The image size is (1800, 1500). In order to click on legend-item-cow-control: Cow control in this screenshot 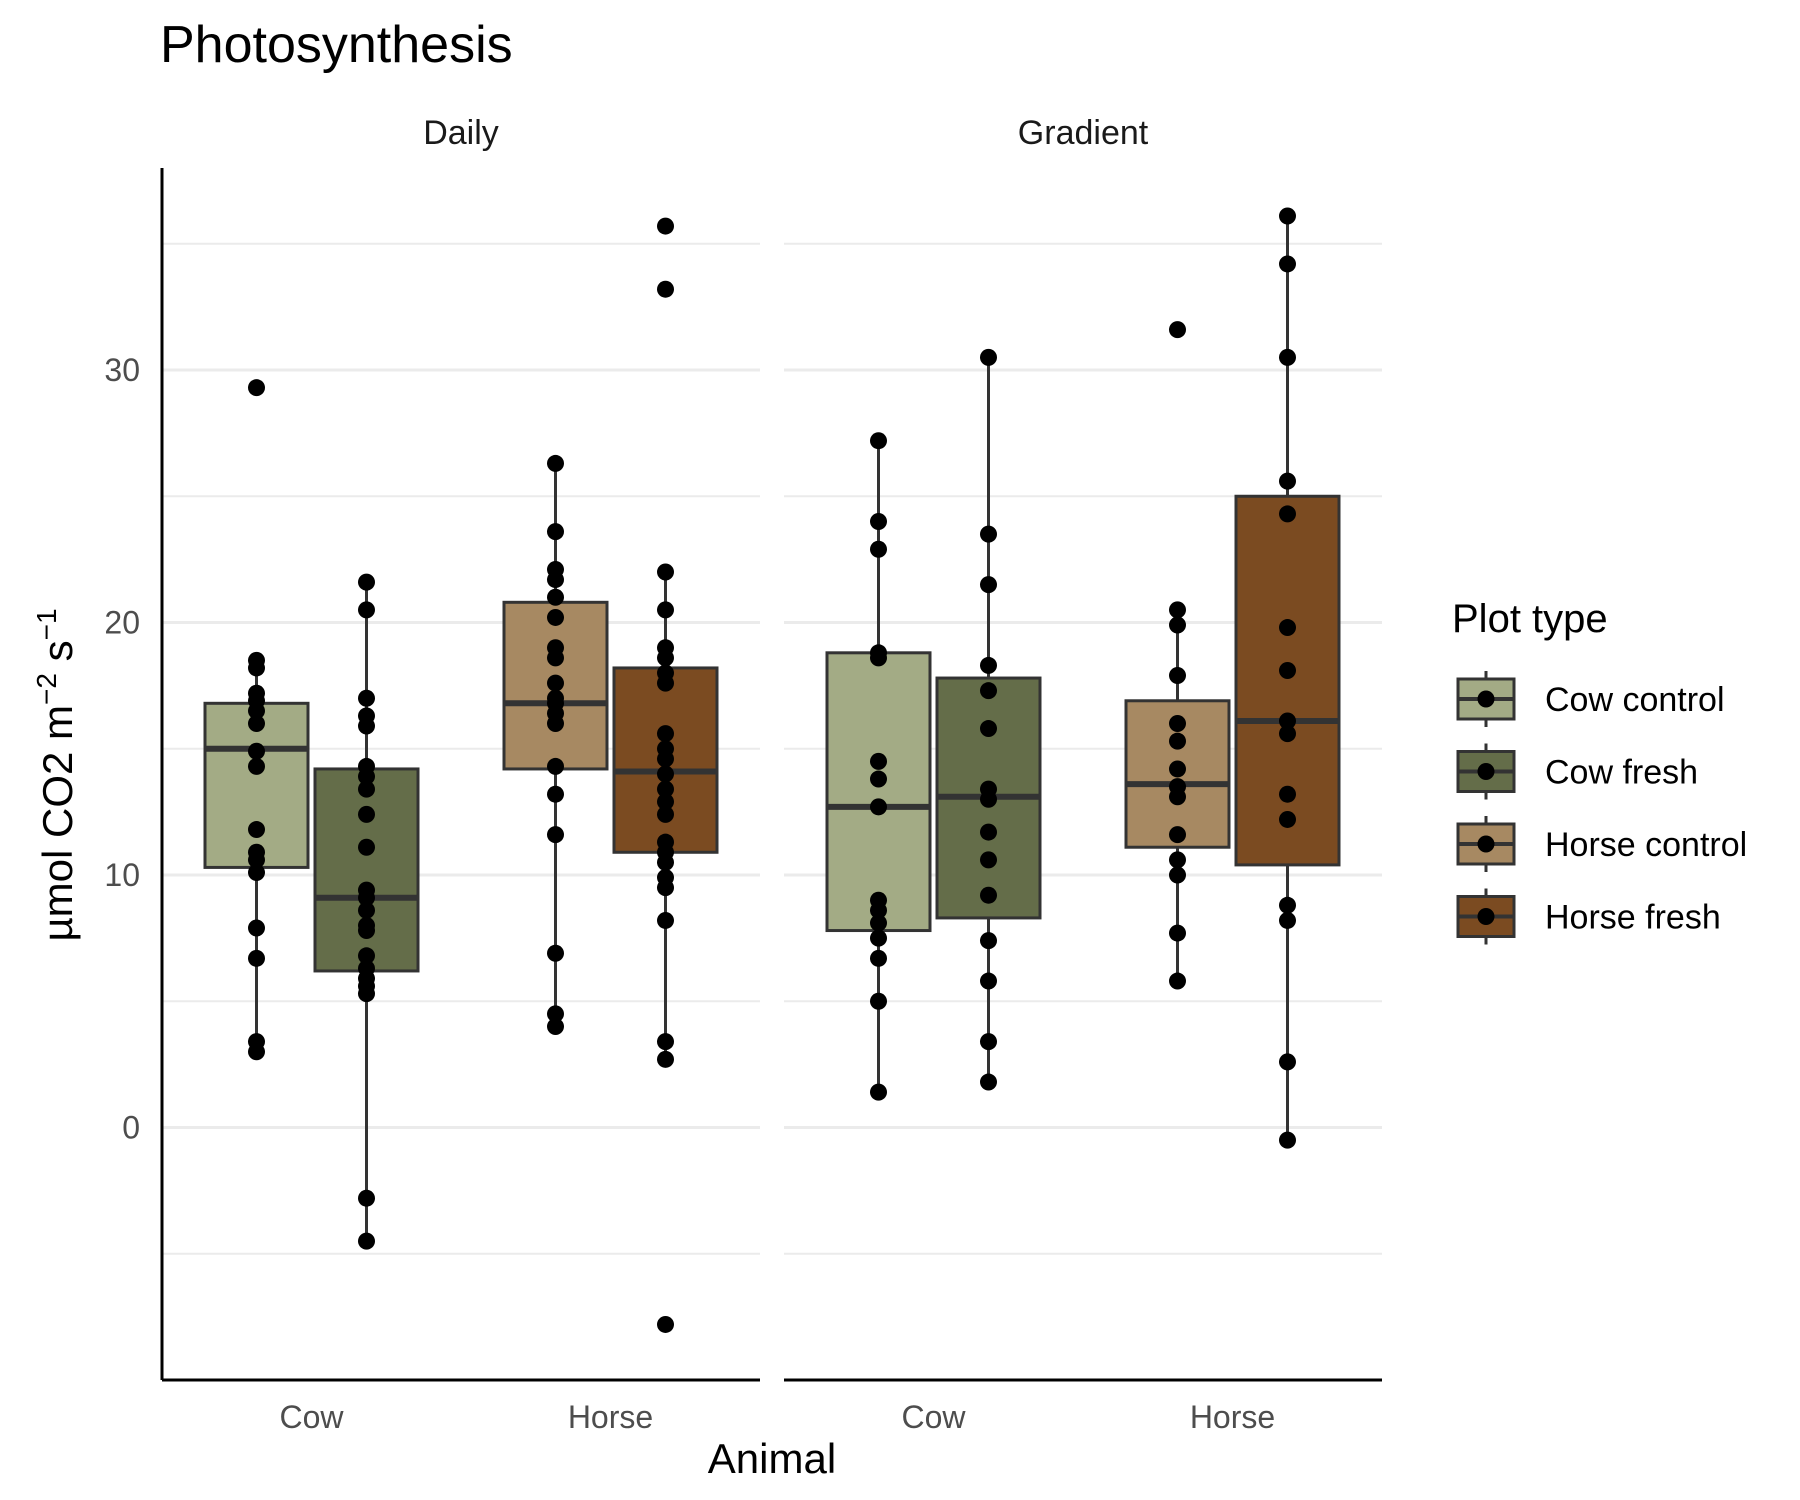, I will do `click(1590, 699)`.